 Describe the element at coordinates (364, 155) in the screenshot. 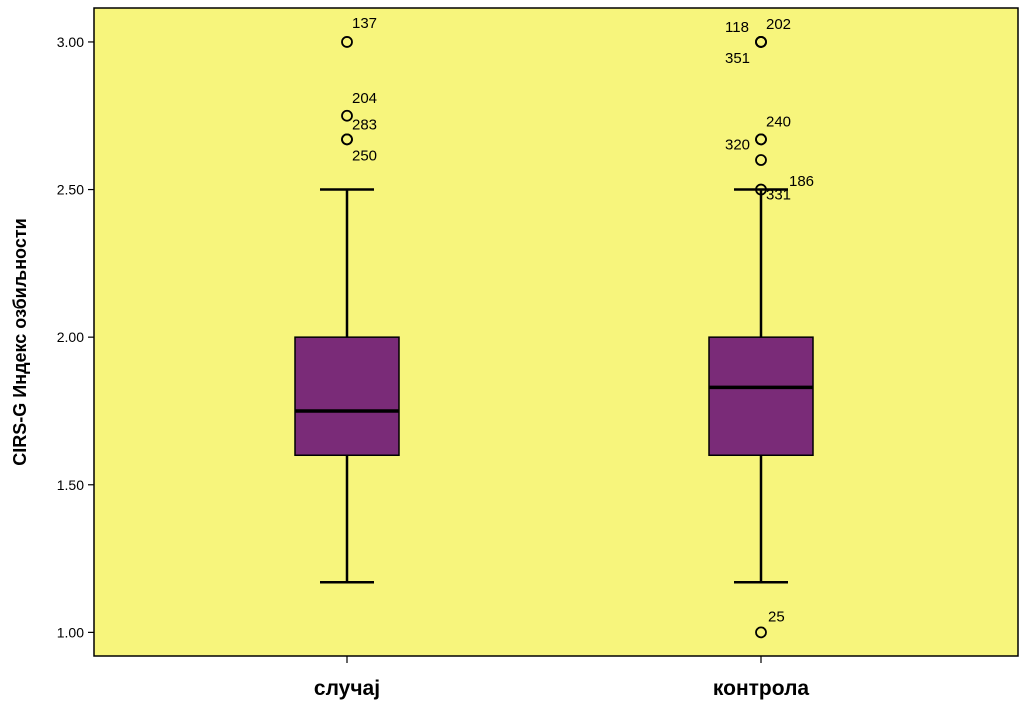

I see `outlier-label: 250` at that location.